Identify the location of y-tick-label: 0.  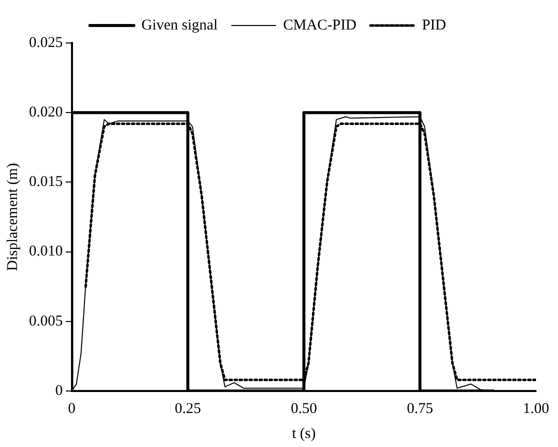
(59, 390).